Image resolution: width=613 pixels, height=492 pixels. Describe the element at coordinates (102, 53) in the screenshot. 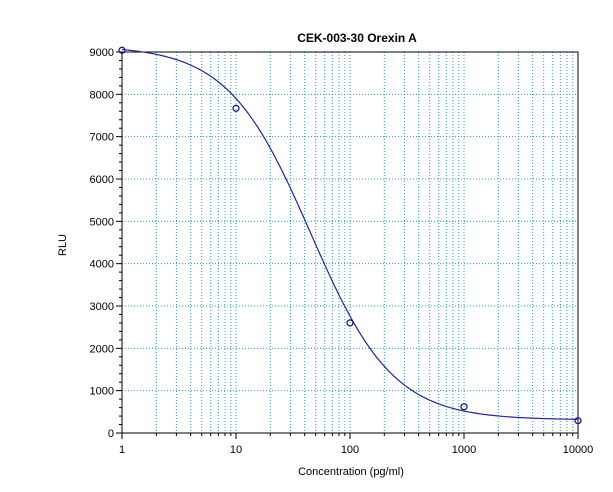

I see `y-tick-label: 9000` at that location.